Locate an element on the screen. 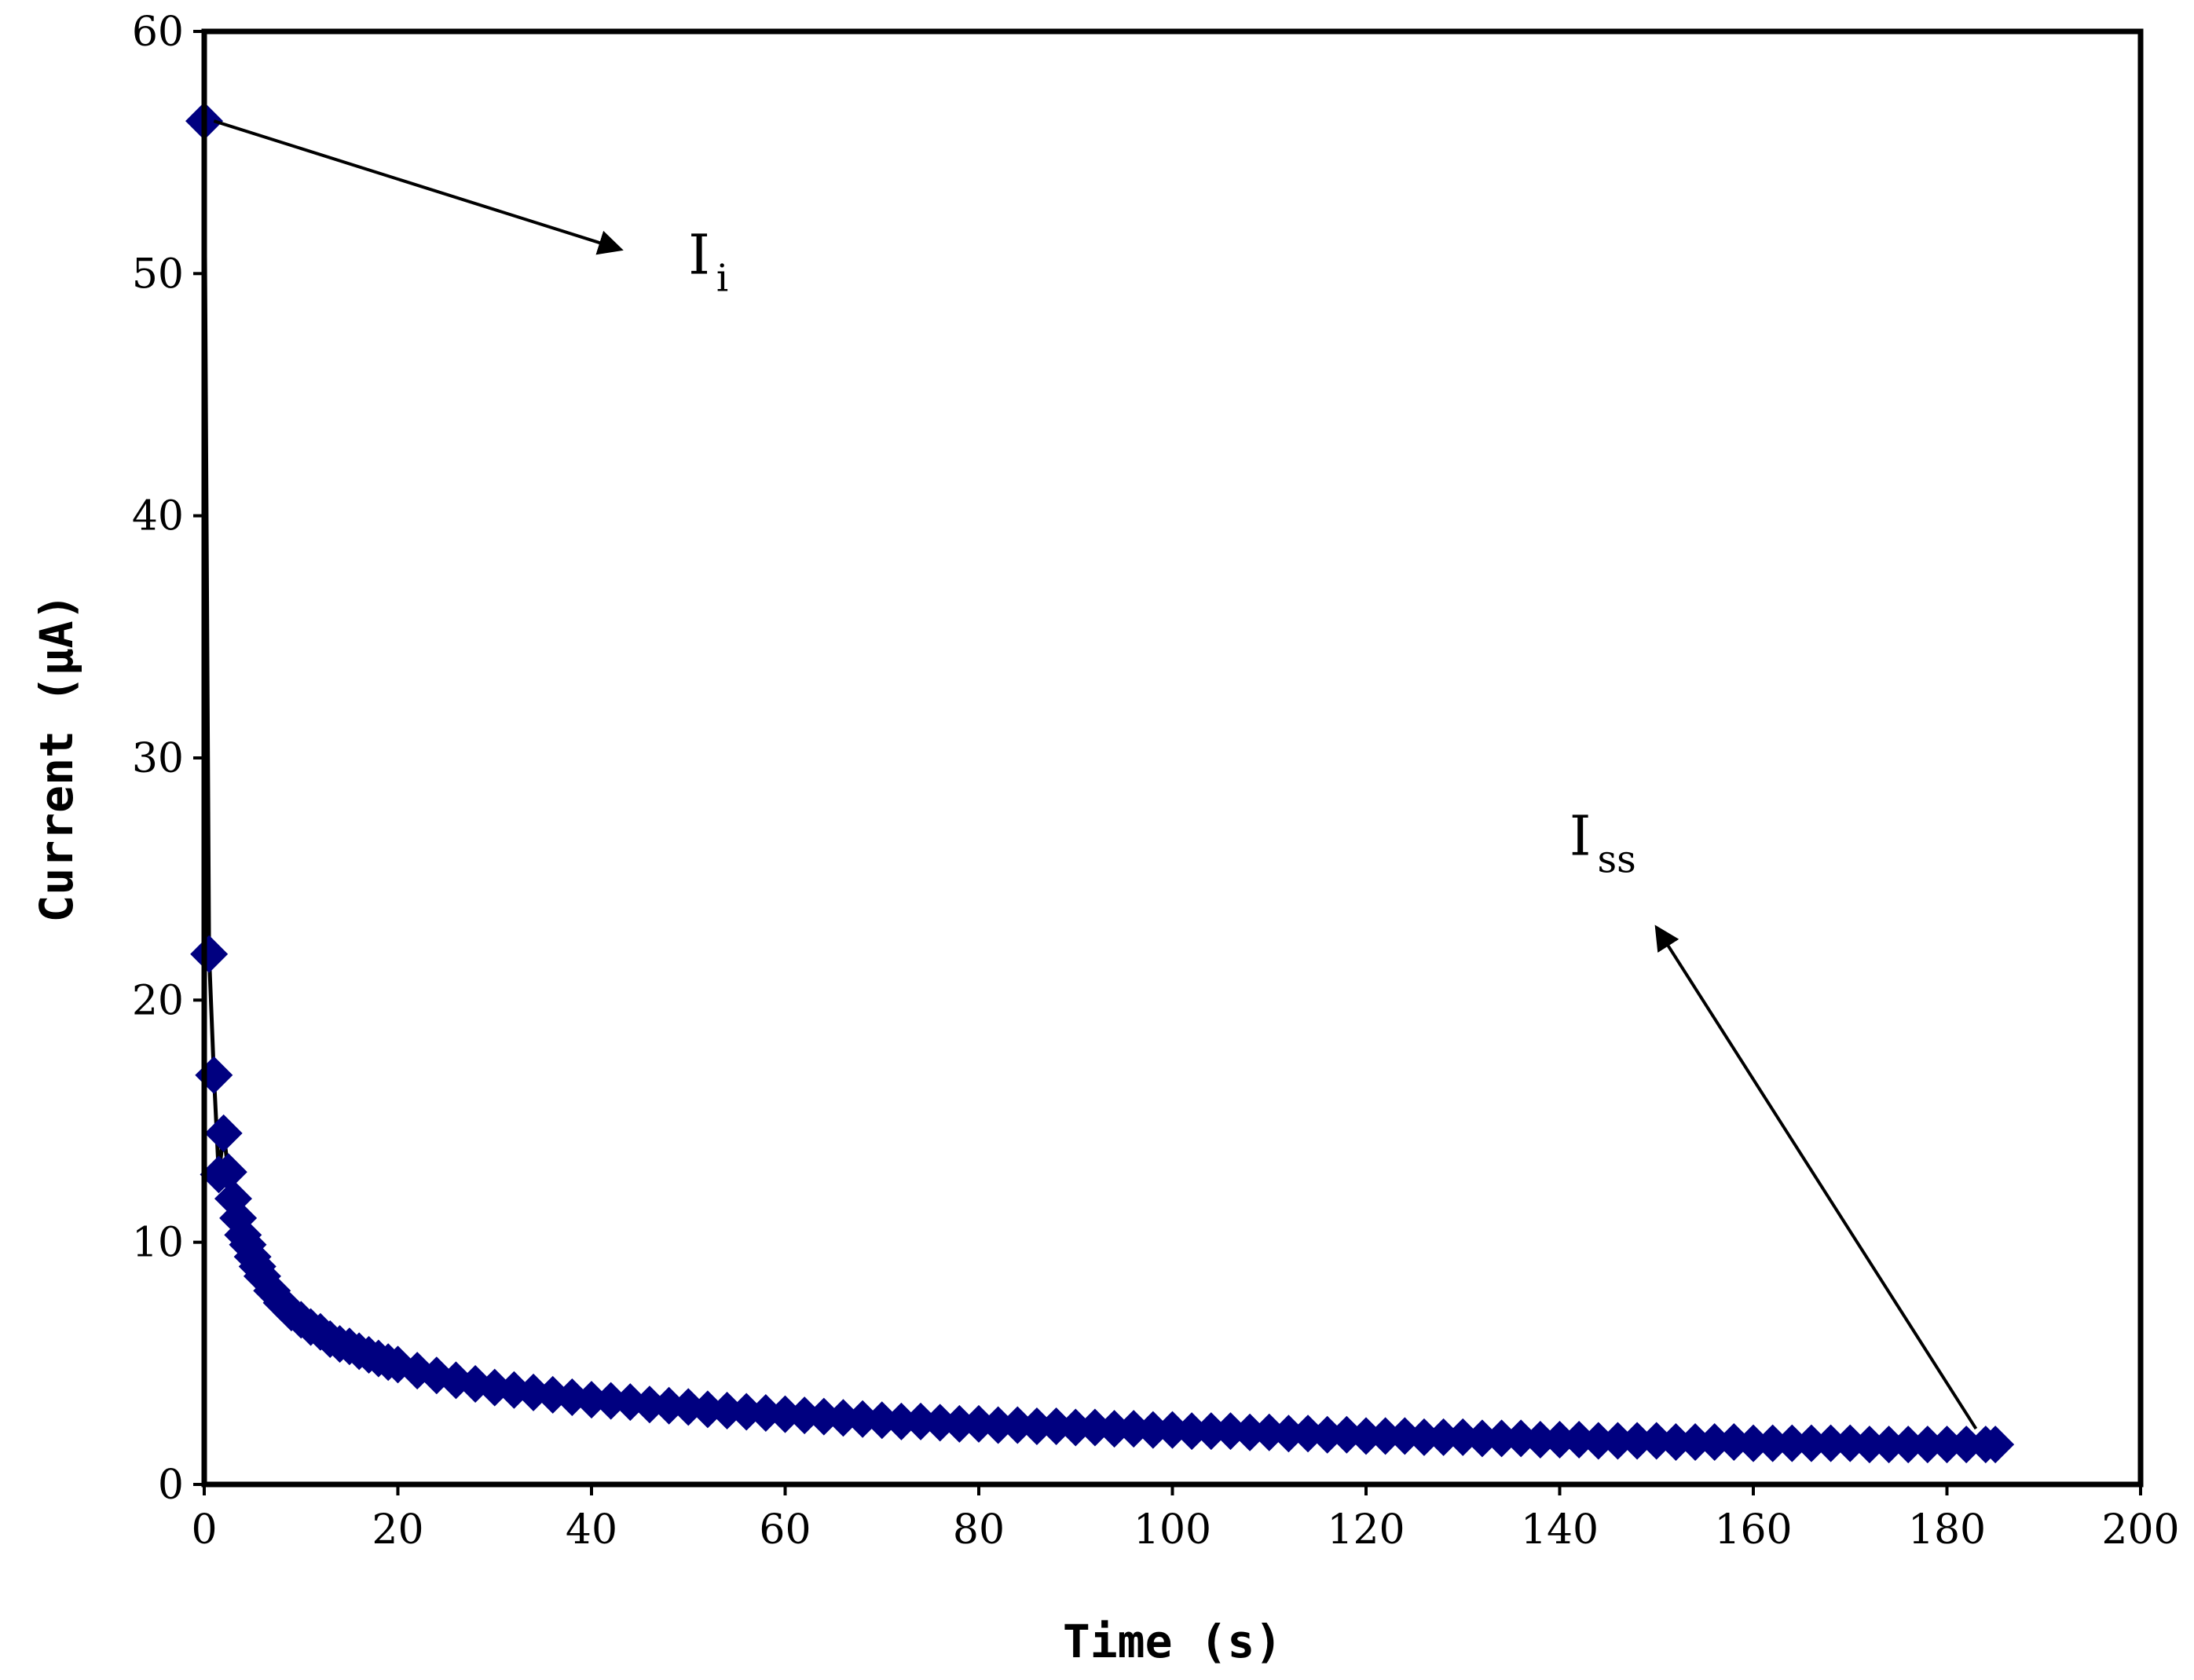 Image resolution: width=2194 pixels, height=1680 pixels. x-tick-label: 120 is located at coordinates (1366, 1530).